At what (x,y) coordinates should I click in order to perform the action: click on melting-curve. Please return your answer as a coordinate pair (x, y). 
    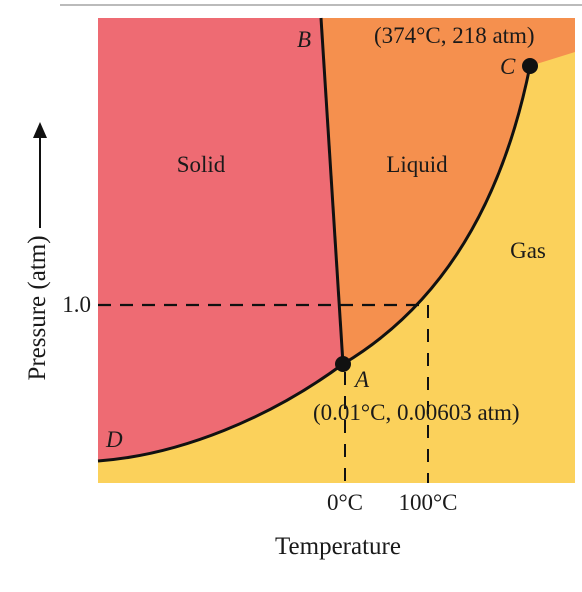
    Looking at the image, I should click on (332, 191).